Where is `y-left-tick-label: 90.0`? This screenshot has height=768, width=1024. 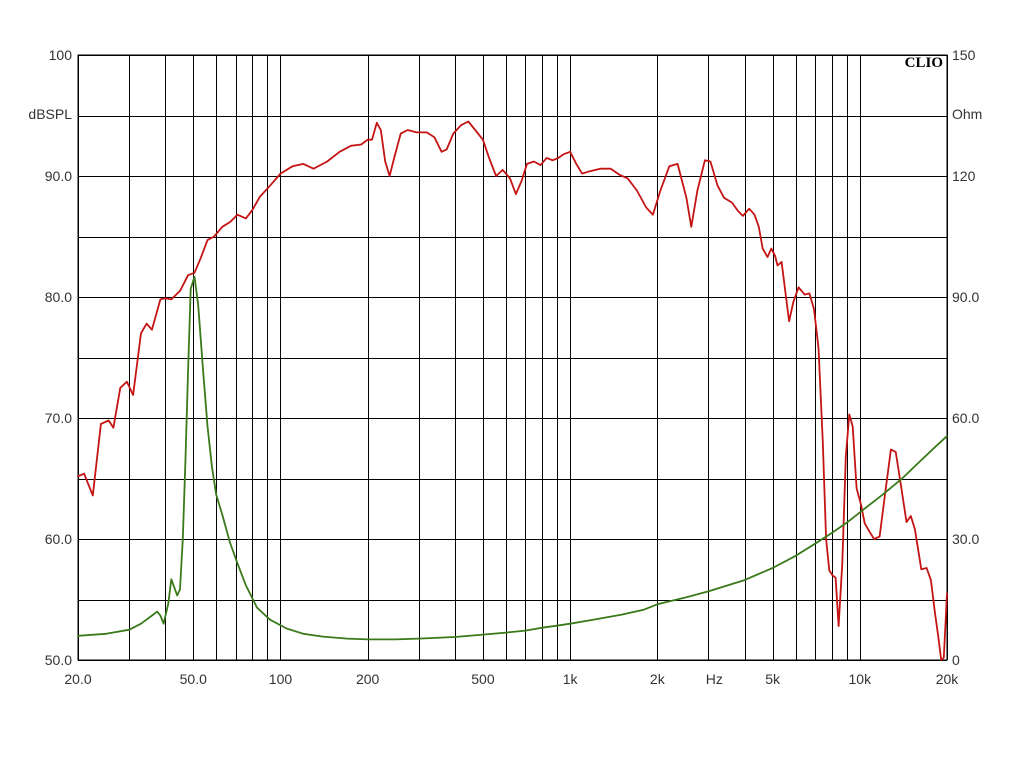
y-left-tick-label: 90.0 is located at coordinates (58, 176).